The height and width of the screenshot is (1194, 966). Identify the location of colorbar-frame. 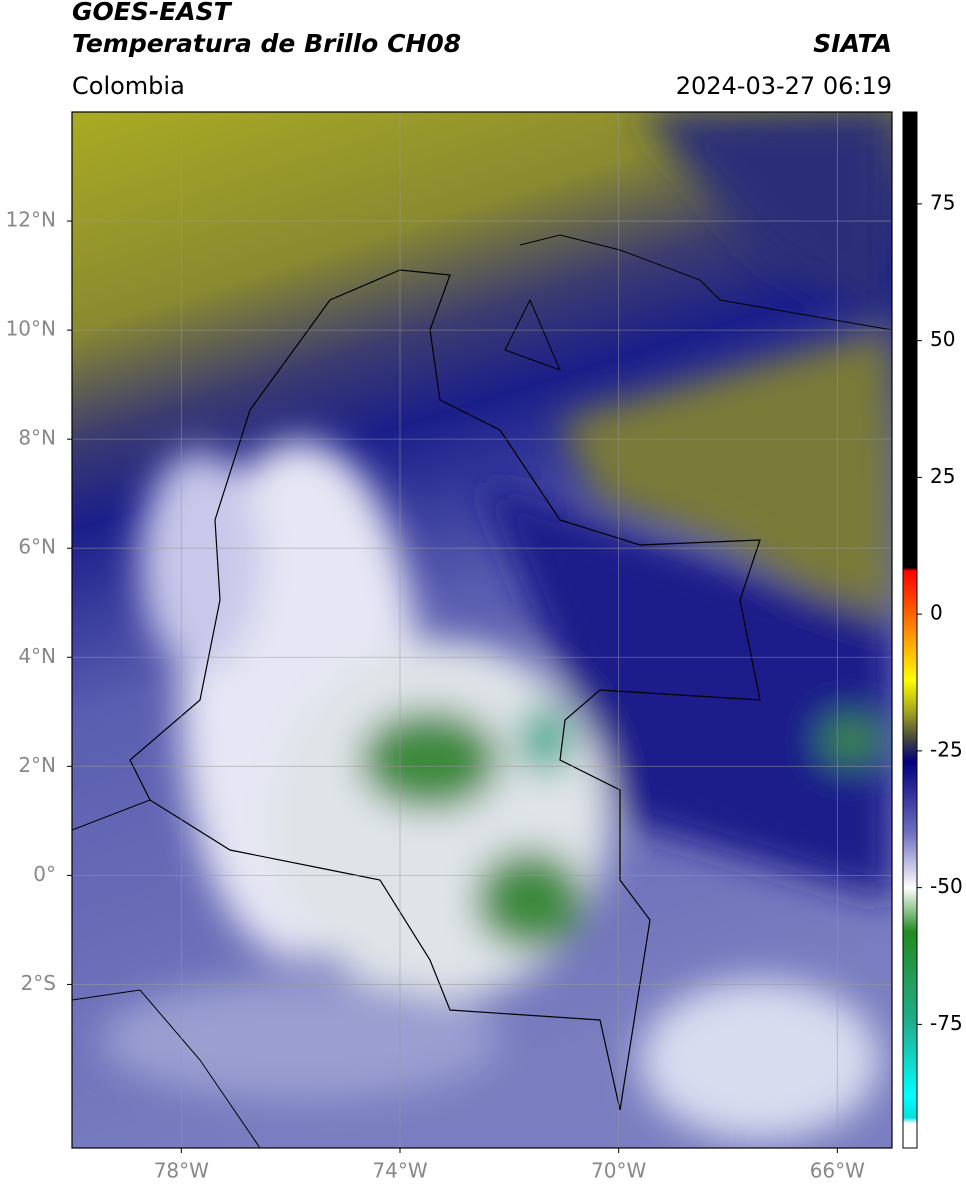
(910, 630).